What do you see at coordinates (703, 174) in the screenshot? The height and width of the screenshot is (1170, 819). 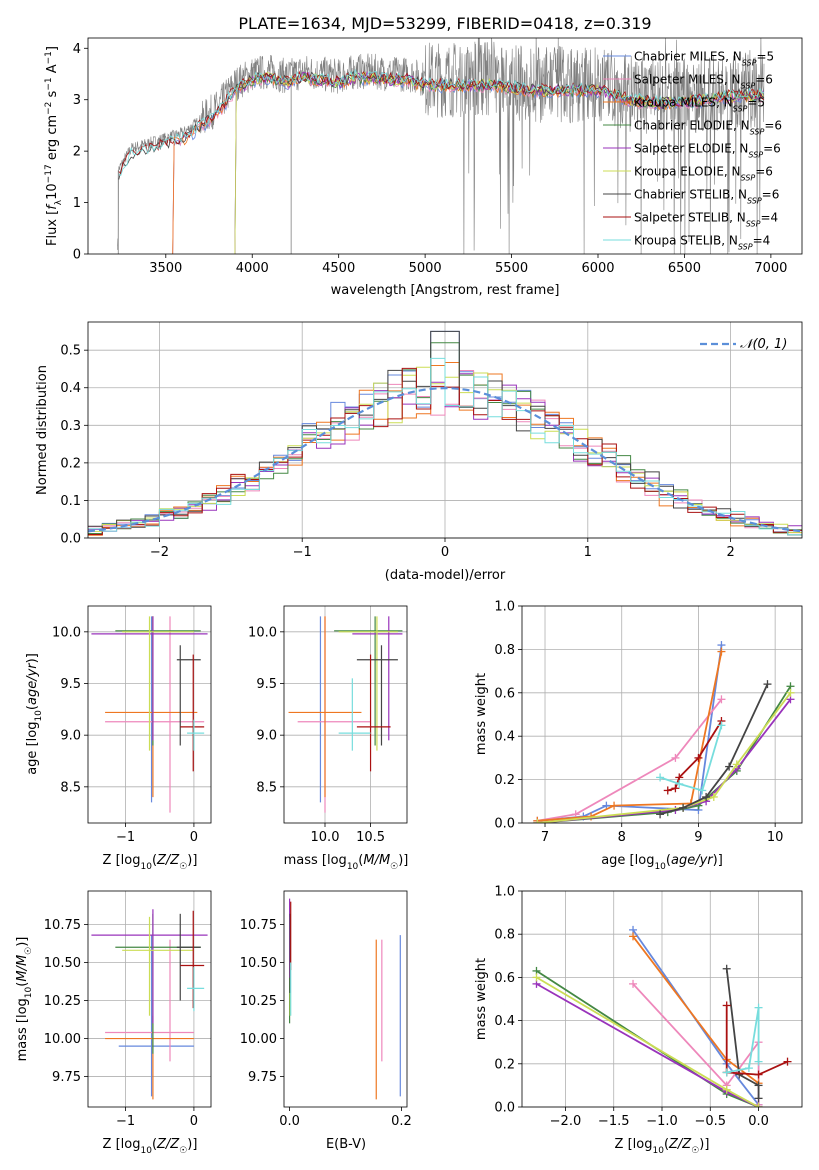 I see `legend-label: Kroupa ELODIE, NSSP=6` at bounding box center [703, 174].